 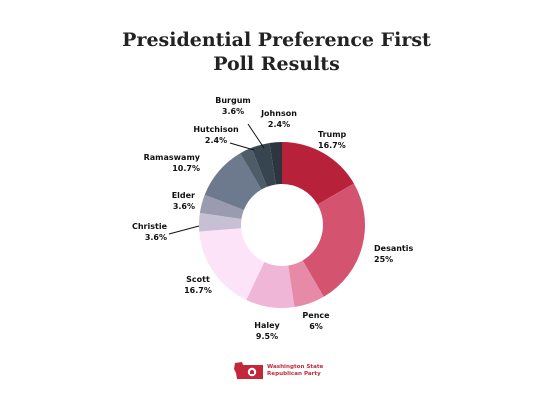 What do you see at coordinates (233, 111) in the screenshot?
I see `slice-value-burgum: 3.6%` at bounding box center [233, 111].